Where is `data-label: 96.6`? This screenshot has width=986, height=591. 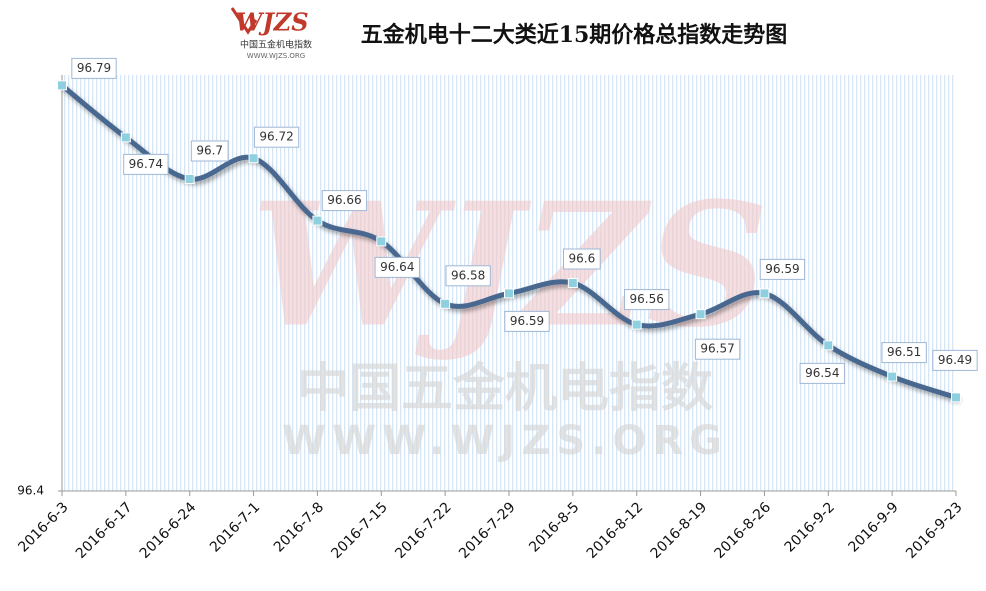 data-label: 96.6 is located at coordinates (581, 259).